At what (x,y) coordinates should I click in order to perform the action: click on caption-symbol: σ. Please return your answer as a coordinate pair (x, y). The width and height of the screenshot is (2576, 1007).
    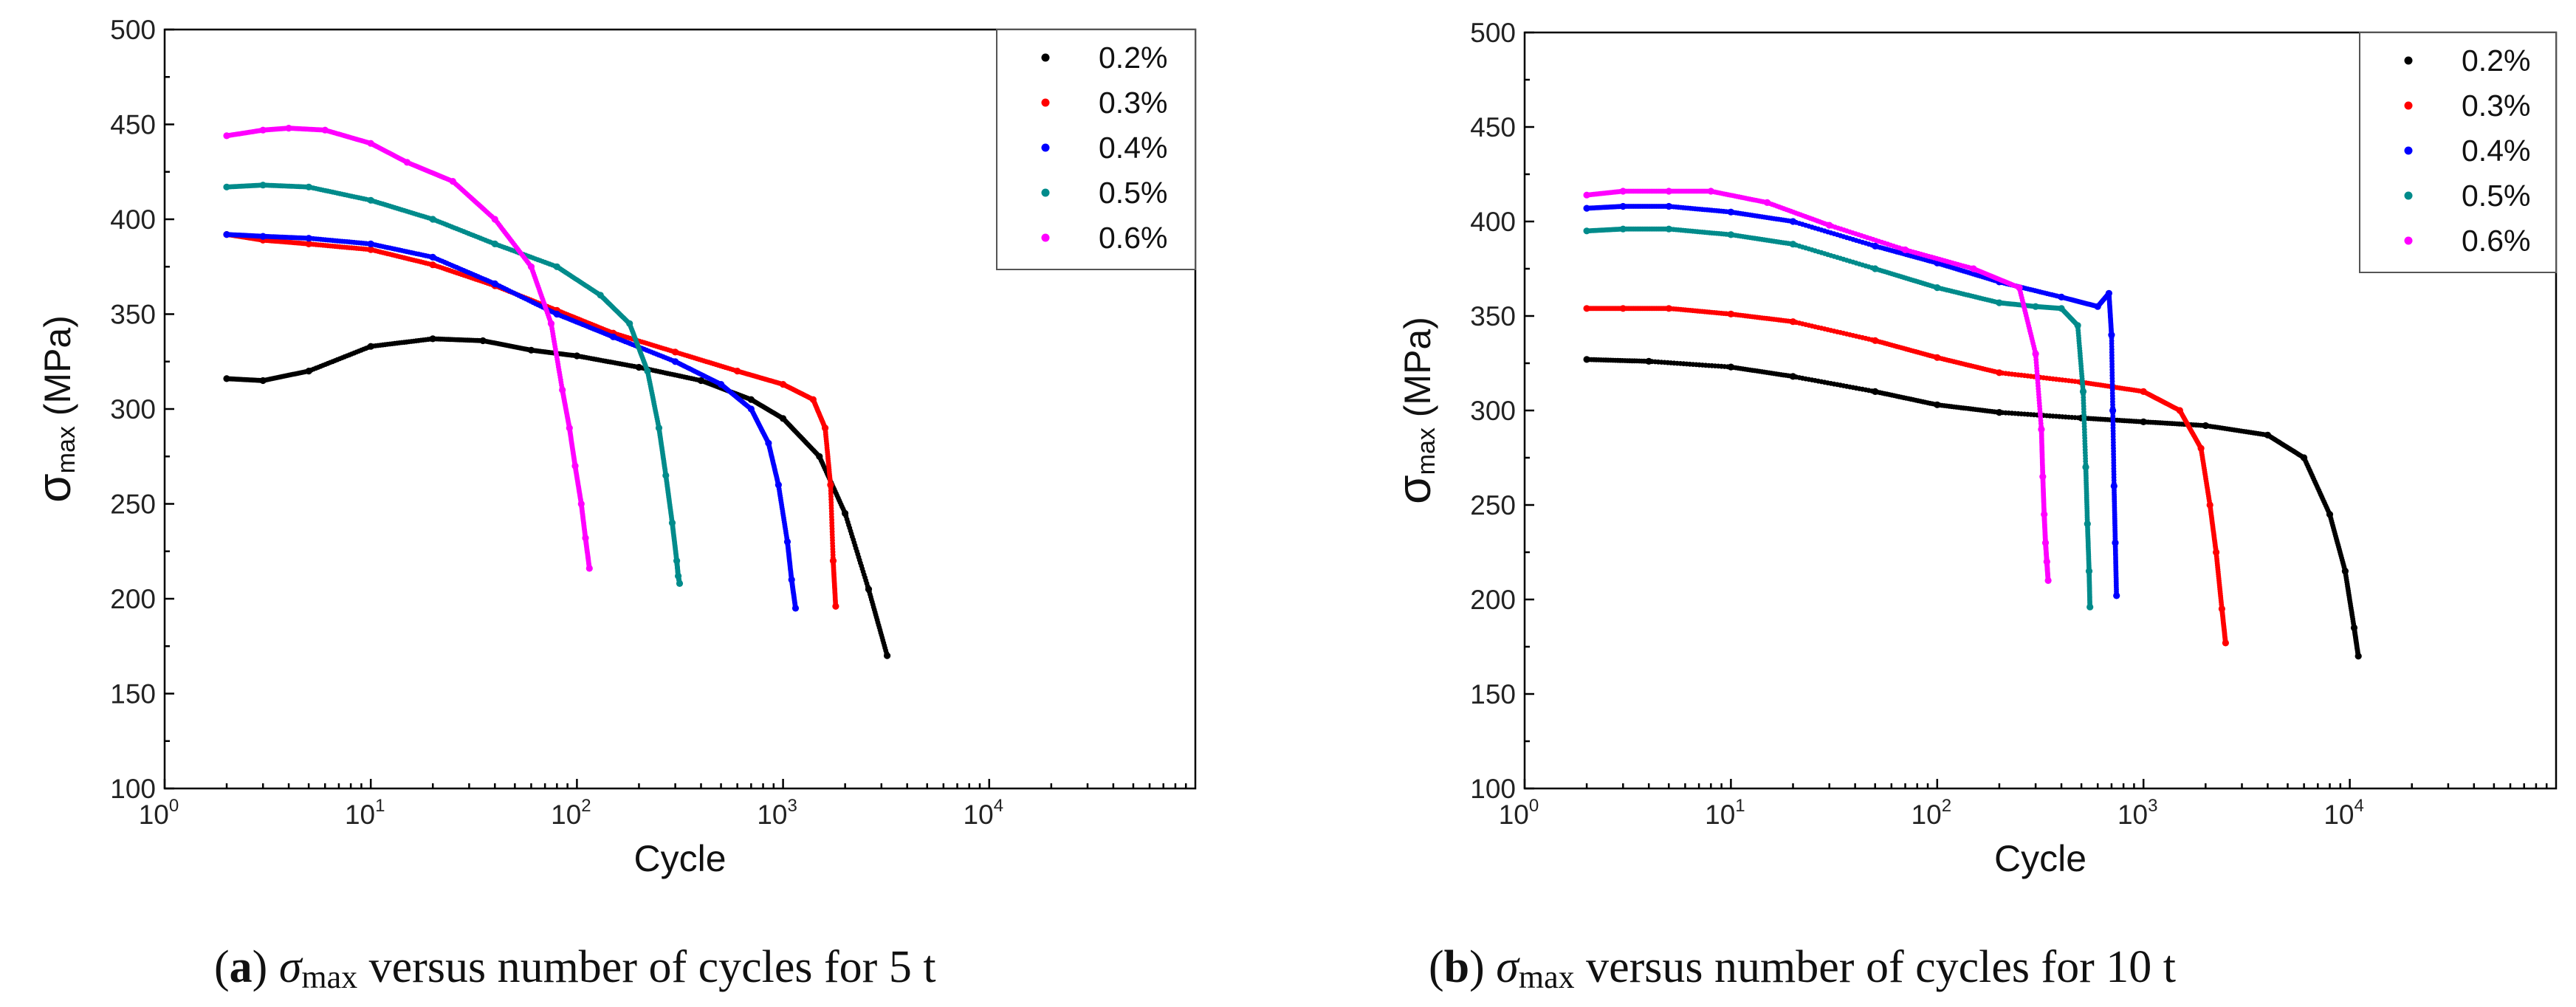
    Looking at the image, I should click on (1508, 967).